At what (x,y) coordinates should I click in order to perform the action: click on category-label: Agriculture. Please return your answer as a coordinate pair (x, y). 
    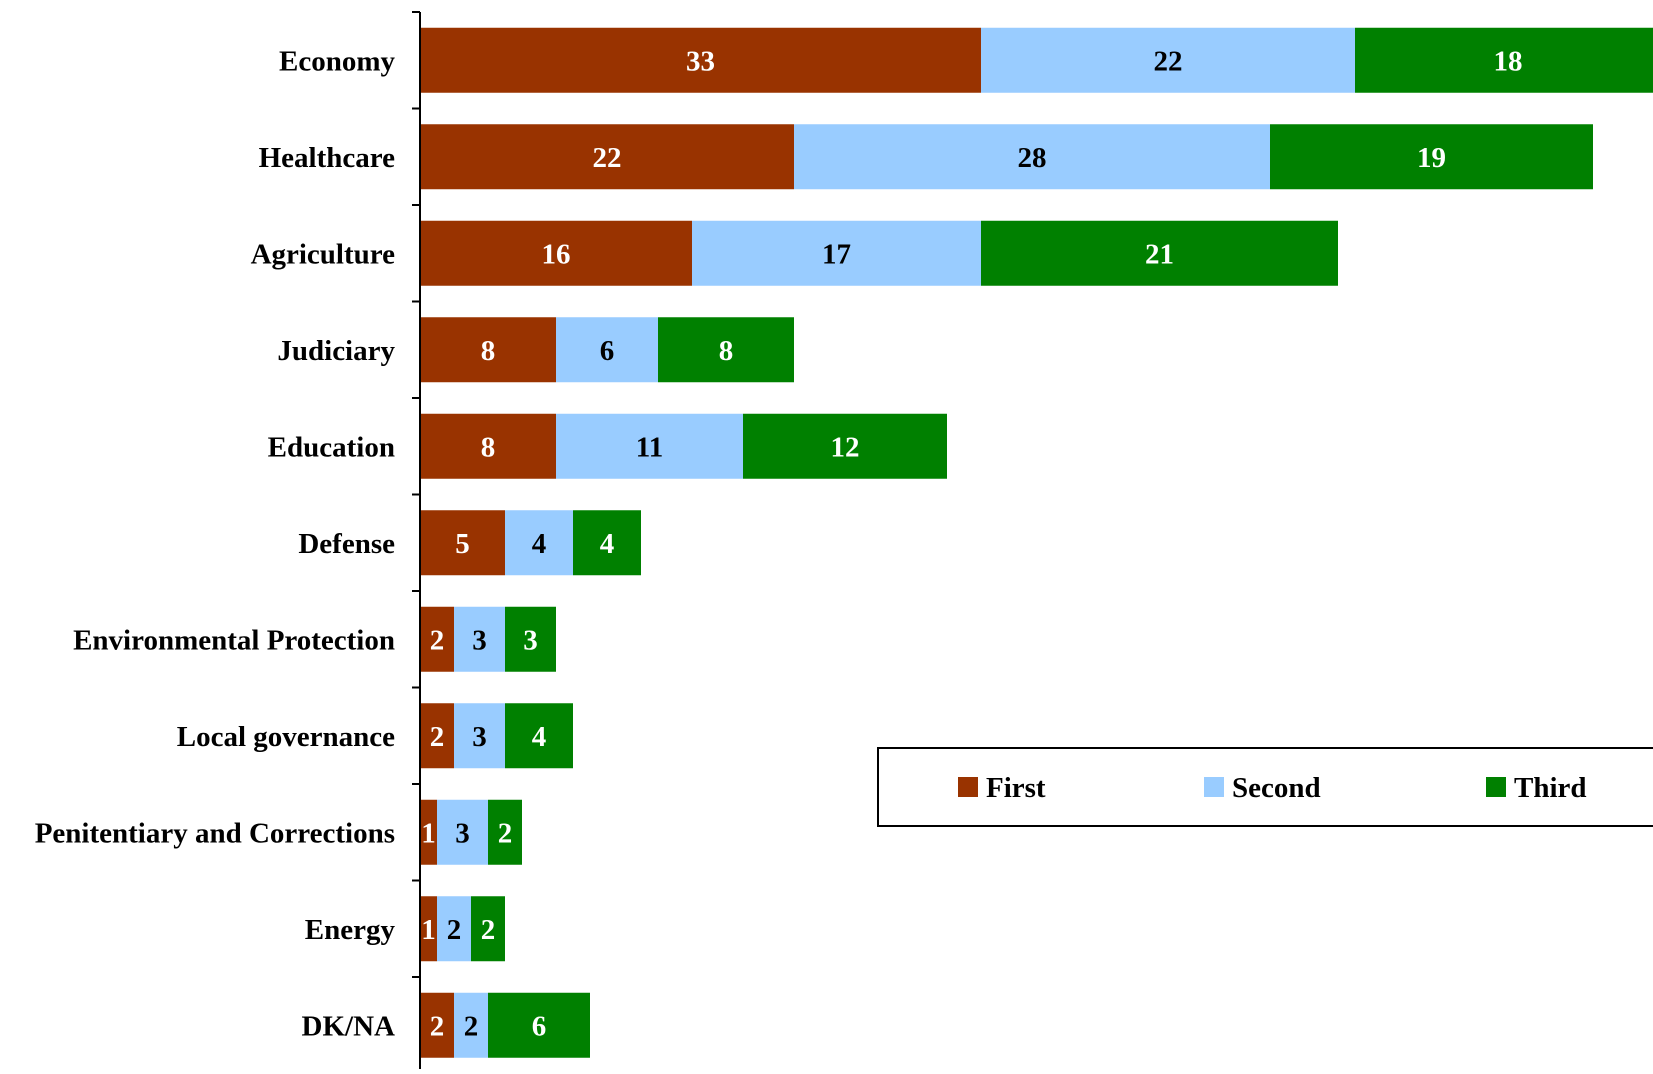
    Looking at the image, I should click on (323, 254).